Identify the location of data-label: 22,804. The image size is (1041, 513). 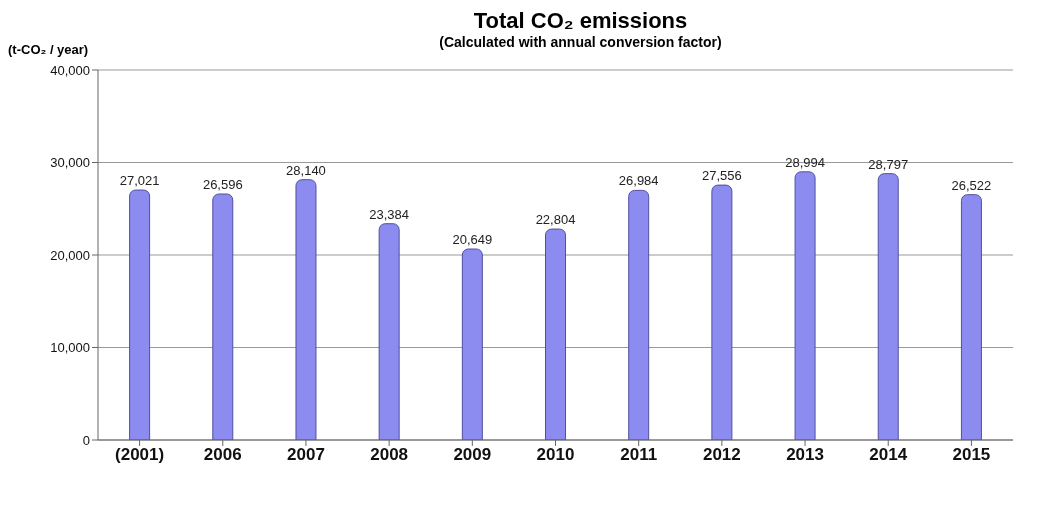
(555, 220).